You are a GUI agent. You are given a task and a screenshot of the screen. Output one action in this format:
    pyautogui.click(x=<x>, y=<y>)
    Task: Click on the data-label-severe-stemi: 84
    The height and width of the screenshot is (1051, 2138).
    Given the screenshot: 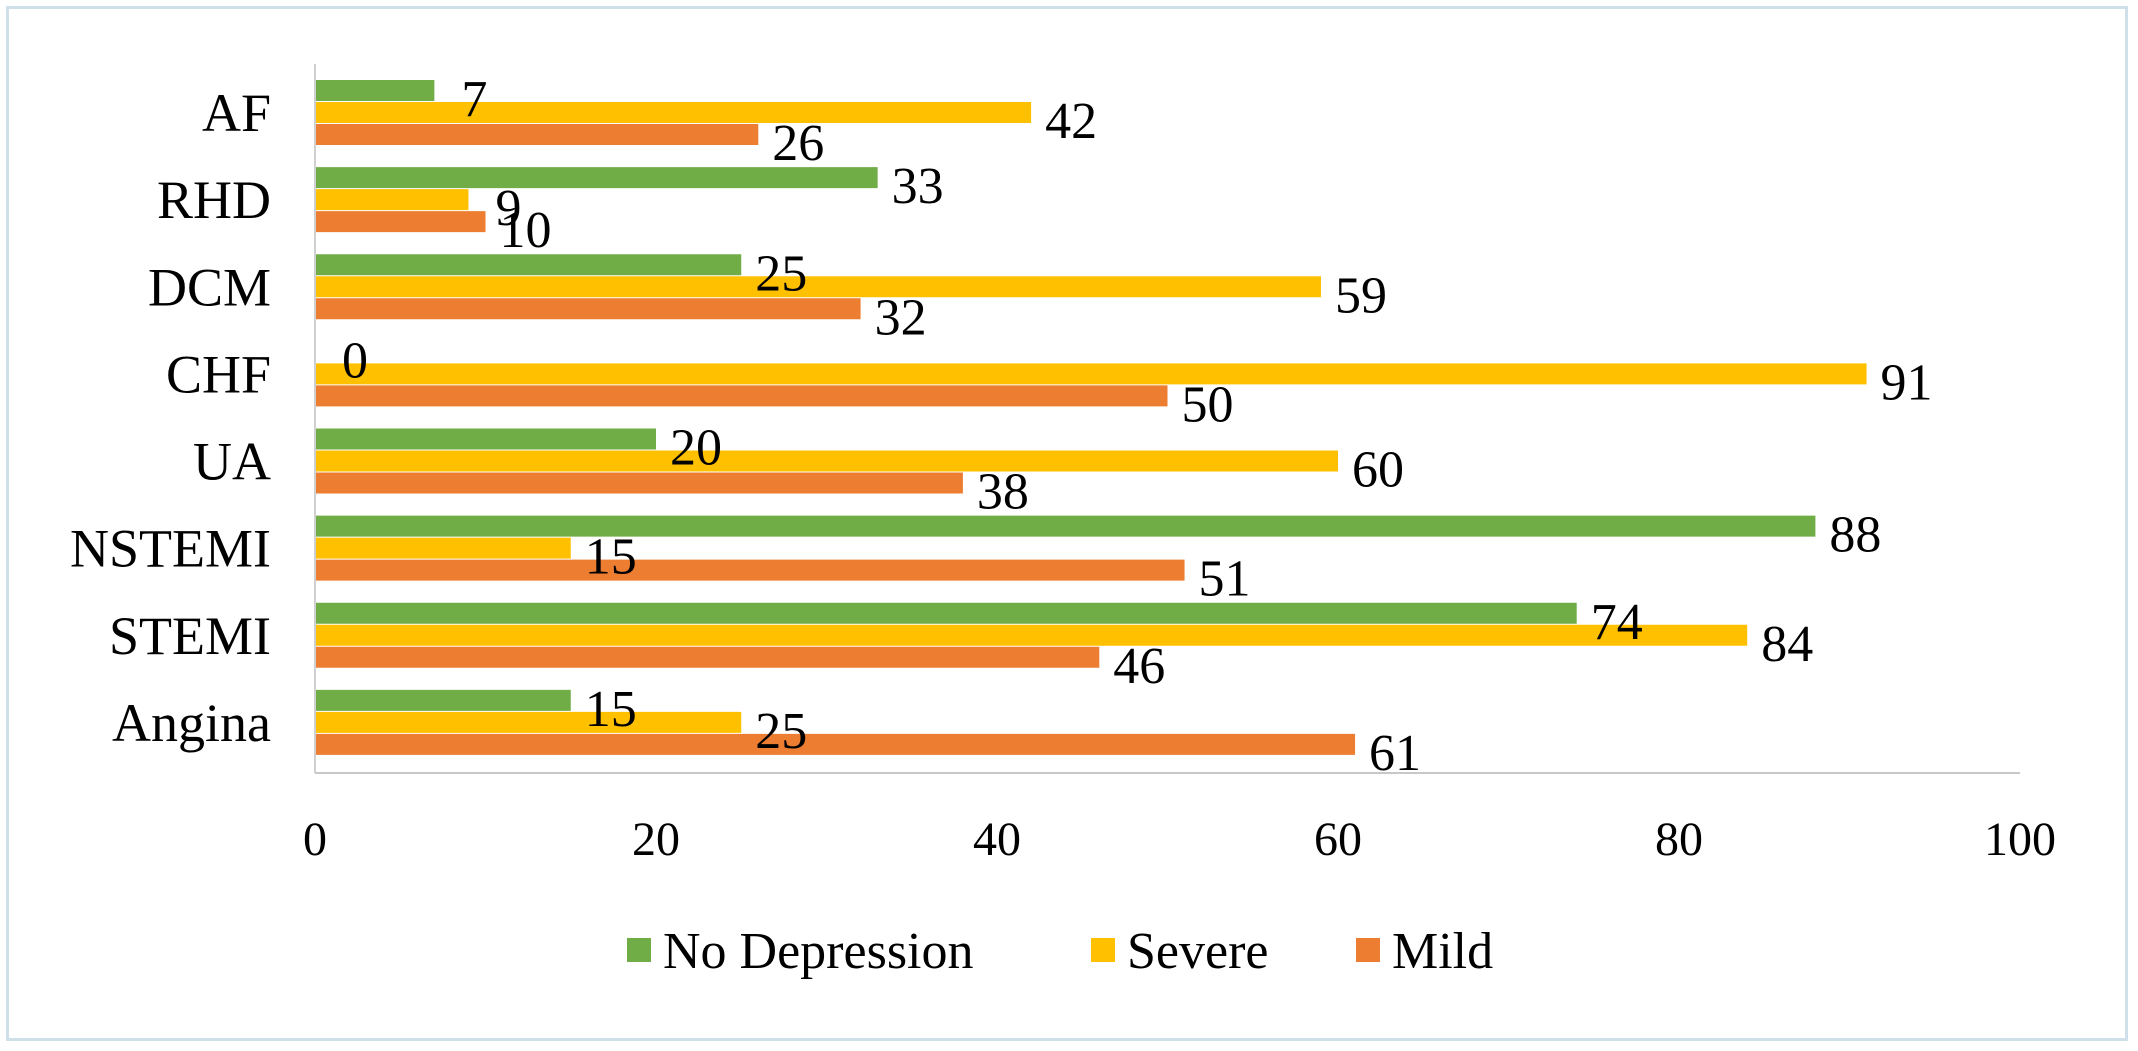 What is the action you would take?
    pyautogui.click(x=1787, y=644)
    